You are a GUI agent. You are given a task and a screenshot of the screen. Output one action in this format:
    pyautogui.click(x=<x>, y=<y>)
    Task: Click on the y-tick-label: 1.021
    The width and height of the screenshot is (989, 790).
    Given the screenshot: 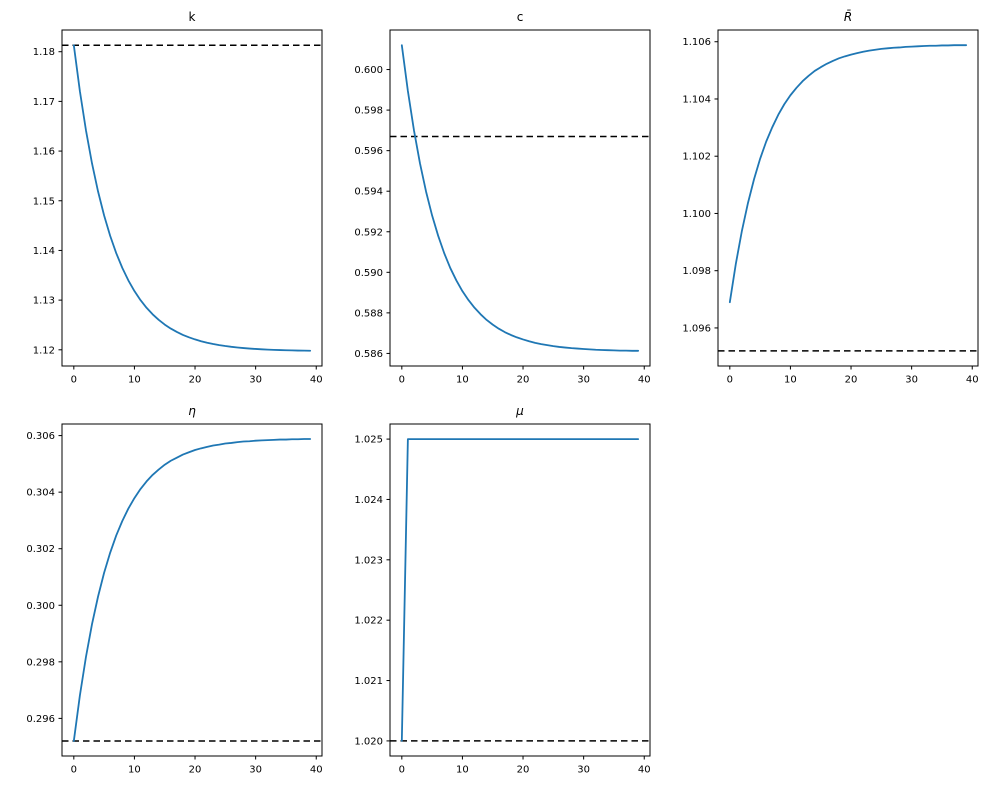 What is the action you would take?
    pyautogui.click(x=368, y=681)
    